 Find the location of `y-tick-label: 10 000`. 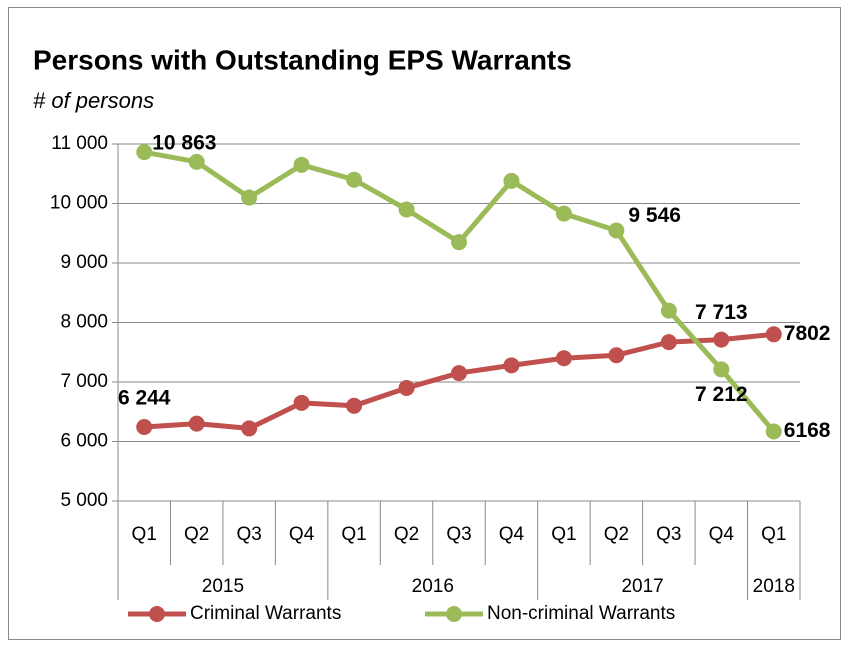

y-tick-label: 10 000 is located at coordinates (79, 203).